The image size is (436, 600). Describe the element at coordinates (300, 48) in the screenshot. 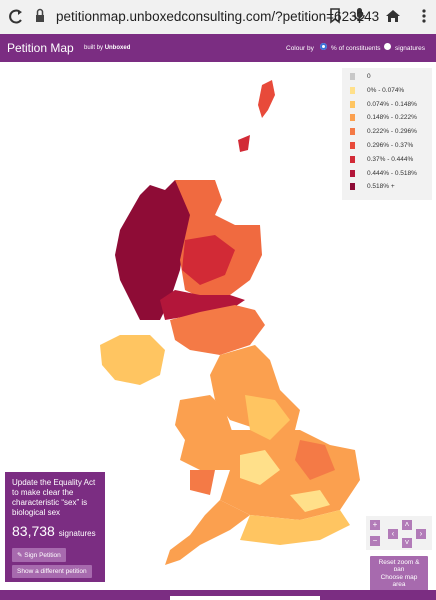

I see `colour-by: Colour by` at that location.